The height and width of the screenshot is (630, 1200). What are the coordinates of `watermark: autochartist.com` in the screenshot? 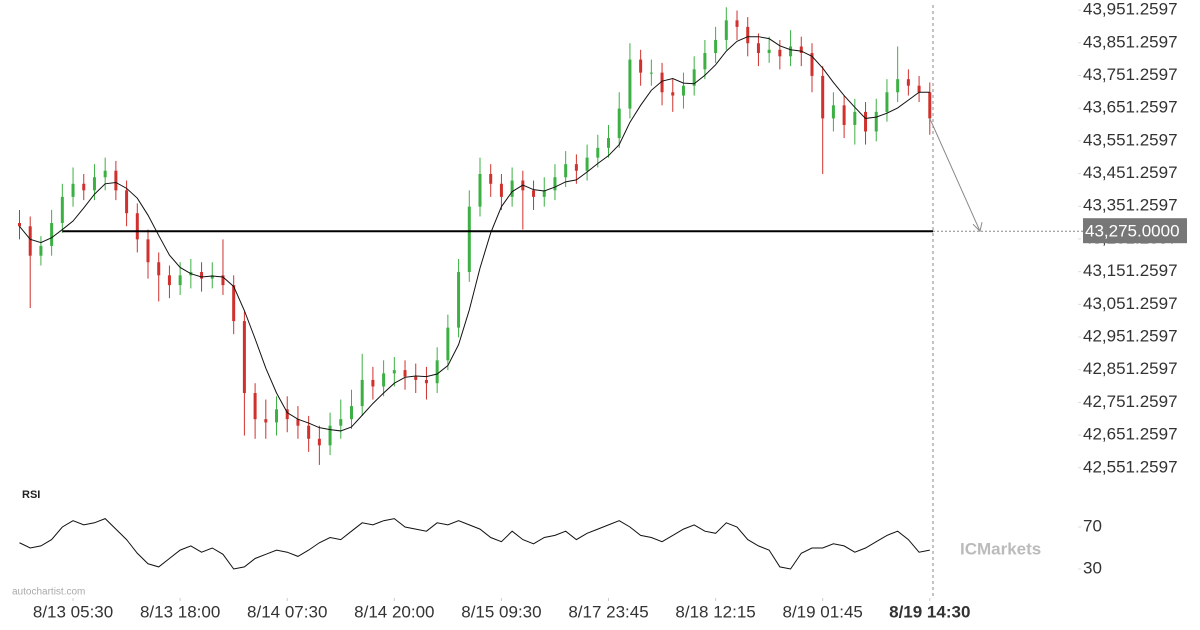 It's located at (48, 592).